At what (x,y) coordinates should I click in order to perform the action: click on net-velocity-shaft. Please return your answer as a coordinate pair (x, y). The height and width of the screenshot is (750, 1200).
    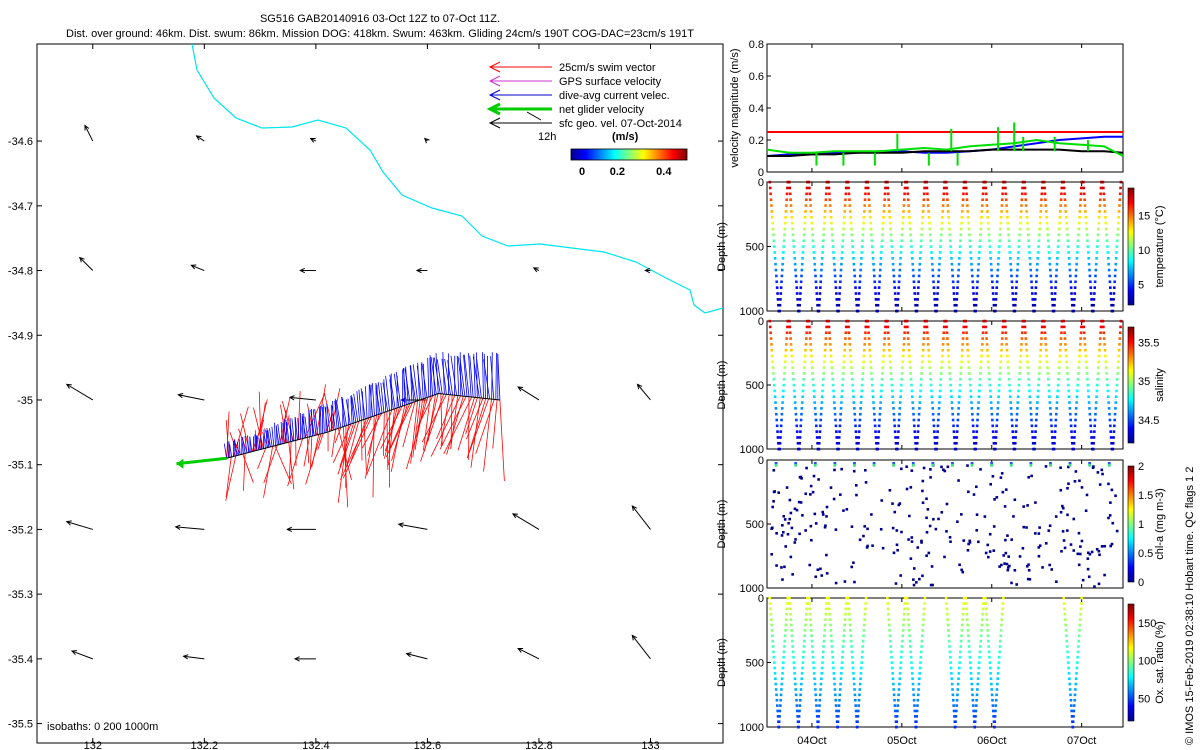
    Looking at the image, I should click on (201, 461).